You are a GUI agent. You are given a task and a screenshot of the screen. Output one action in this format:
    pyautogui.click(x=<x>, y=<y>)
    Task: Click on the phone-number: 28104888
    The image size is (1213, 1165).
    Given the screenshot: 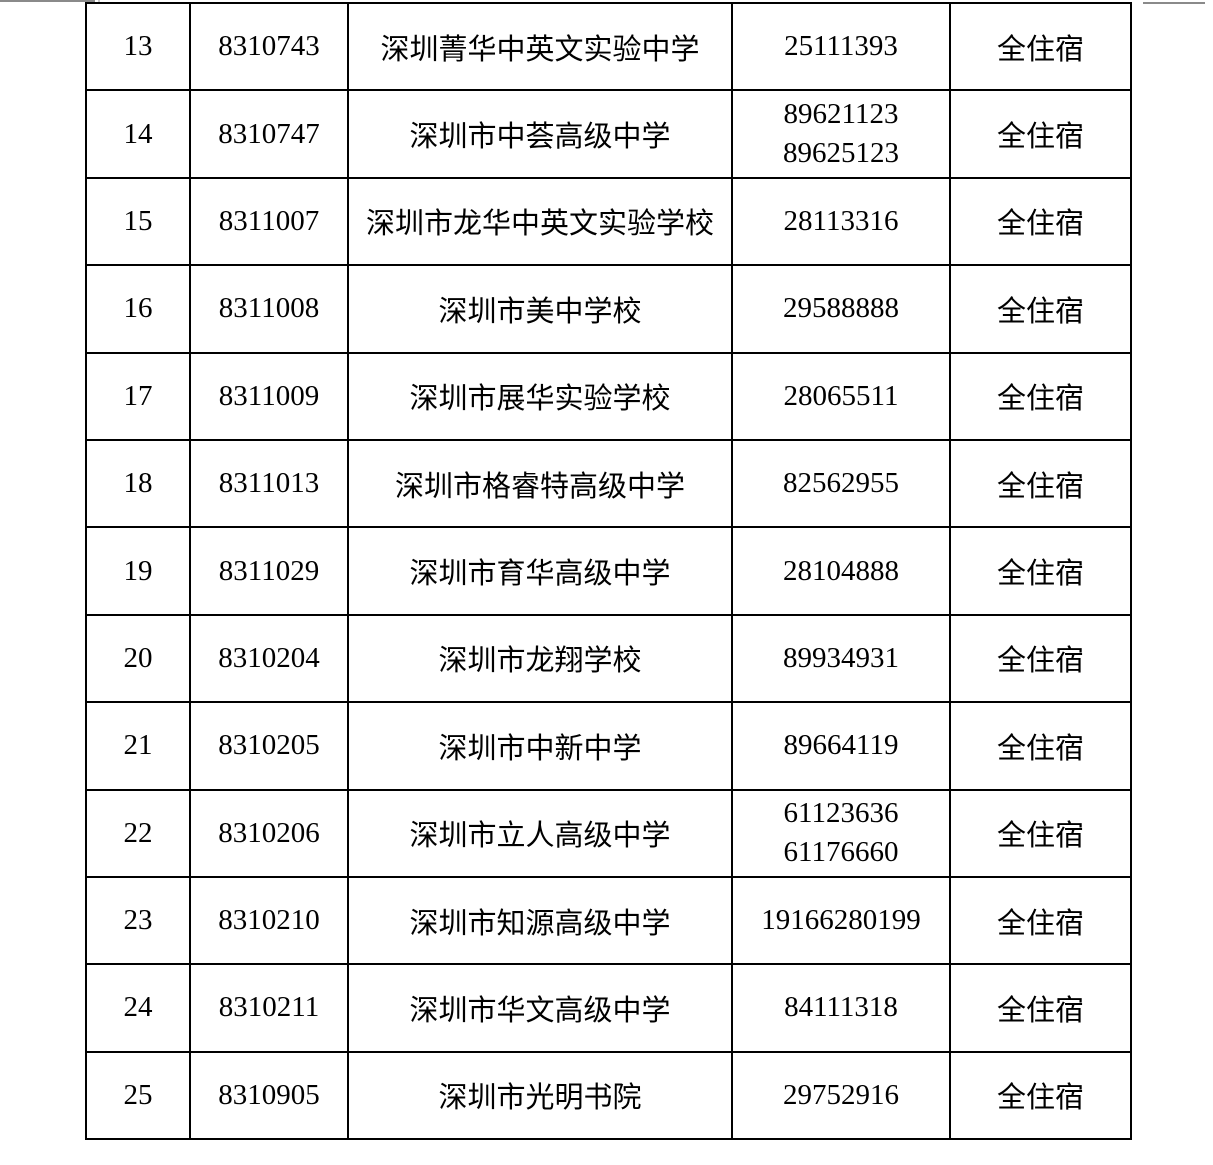 What is the action you would take?
    pyautogui.click(x=841, y=570)
    